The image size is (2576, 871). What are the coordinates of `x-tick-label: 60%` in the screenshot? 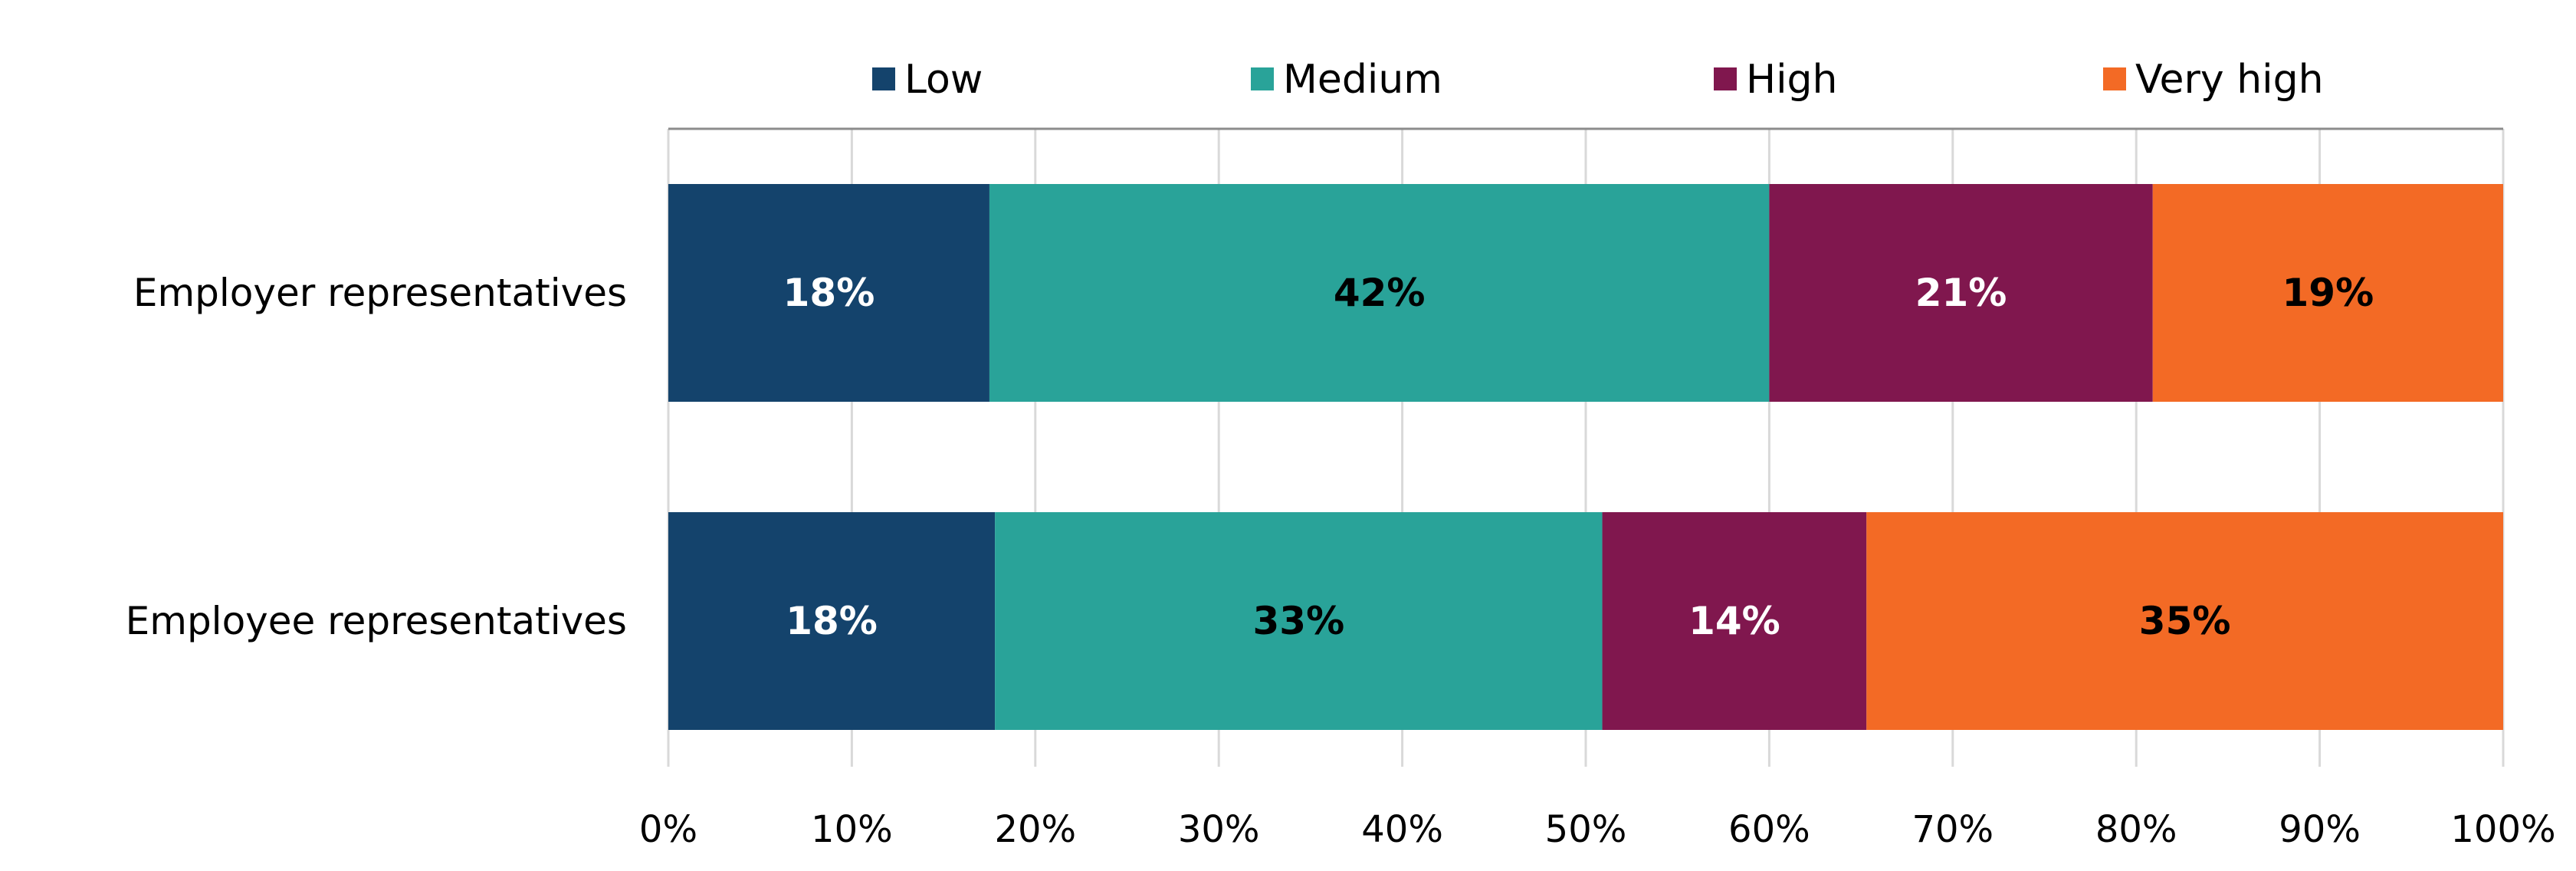 It's located at (1769, 829).